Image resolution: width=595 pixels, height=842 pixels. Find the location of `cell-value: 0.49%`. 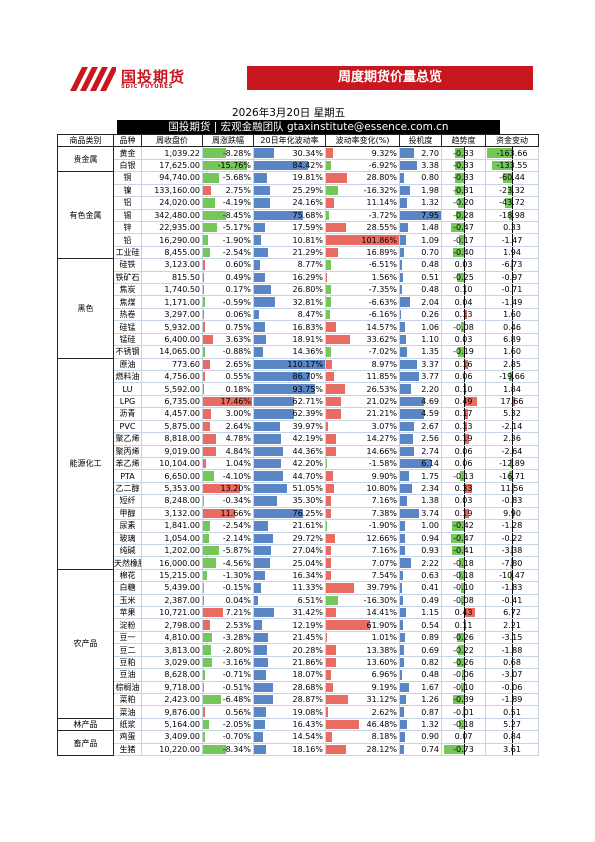

cell-value: 0.49% is located at coordinates (238, 277).